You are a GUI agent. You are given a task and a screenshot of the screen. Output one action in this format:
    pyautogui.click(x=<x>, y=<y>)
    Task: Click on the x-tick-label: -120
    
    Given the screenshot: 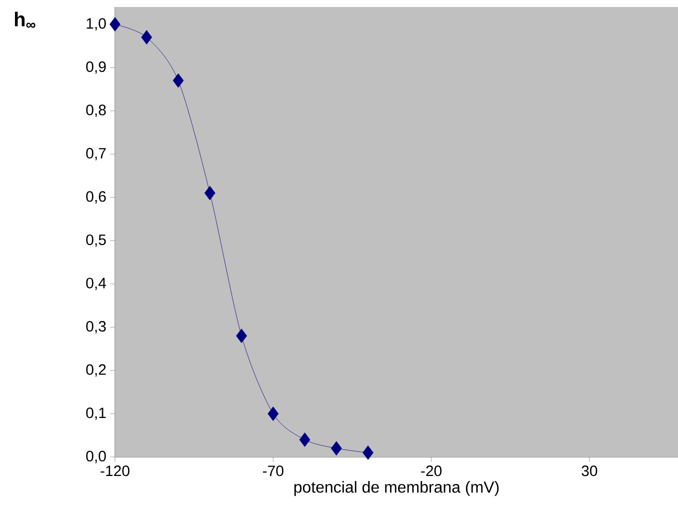 What is the action you would take?
    pyautogui.click(x=115, y=471)
    